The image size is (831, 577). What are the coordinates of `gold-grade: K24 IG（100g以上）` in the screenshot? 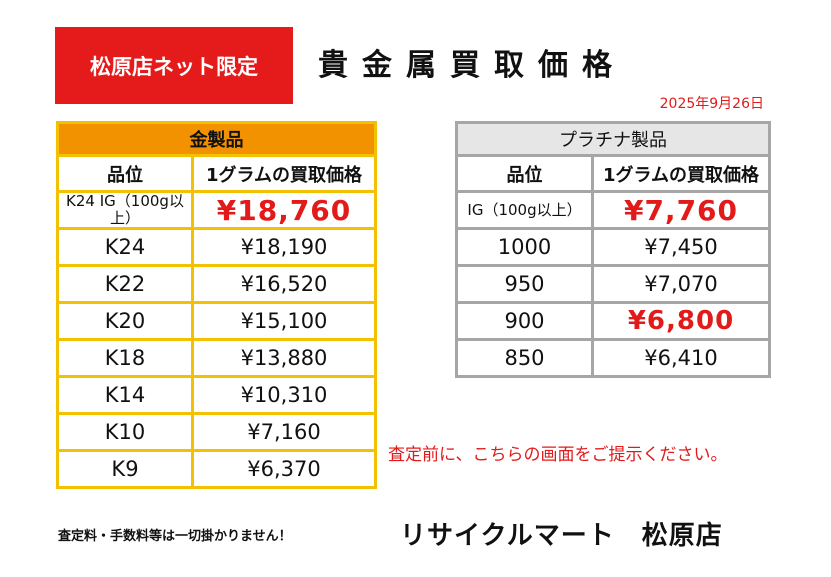 It's located at (125, 210).